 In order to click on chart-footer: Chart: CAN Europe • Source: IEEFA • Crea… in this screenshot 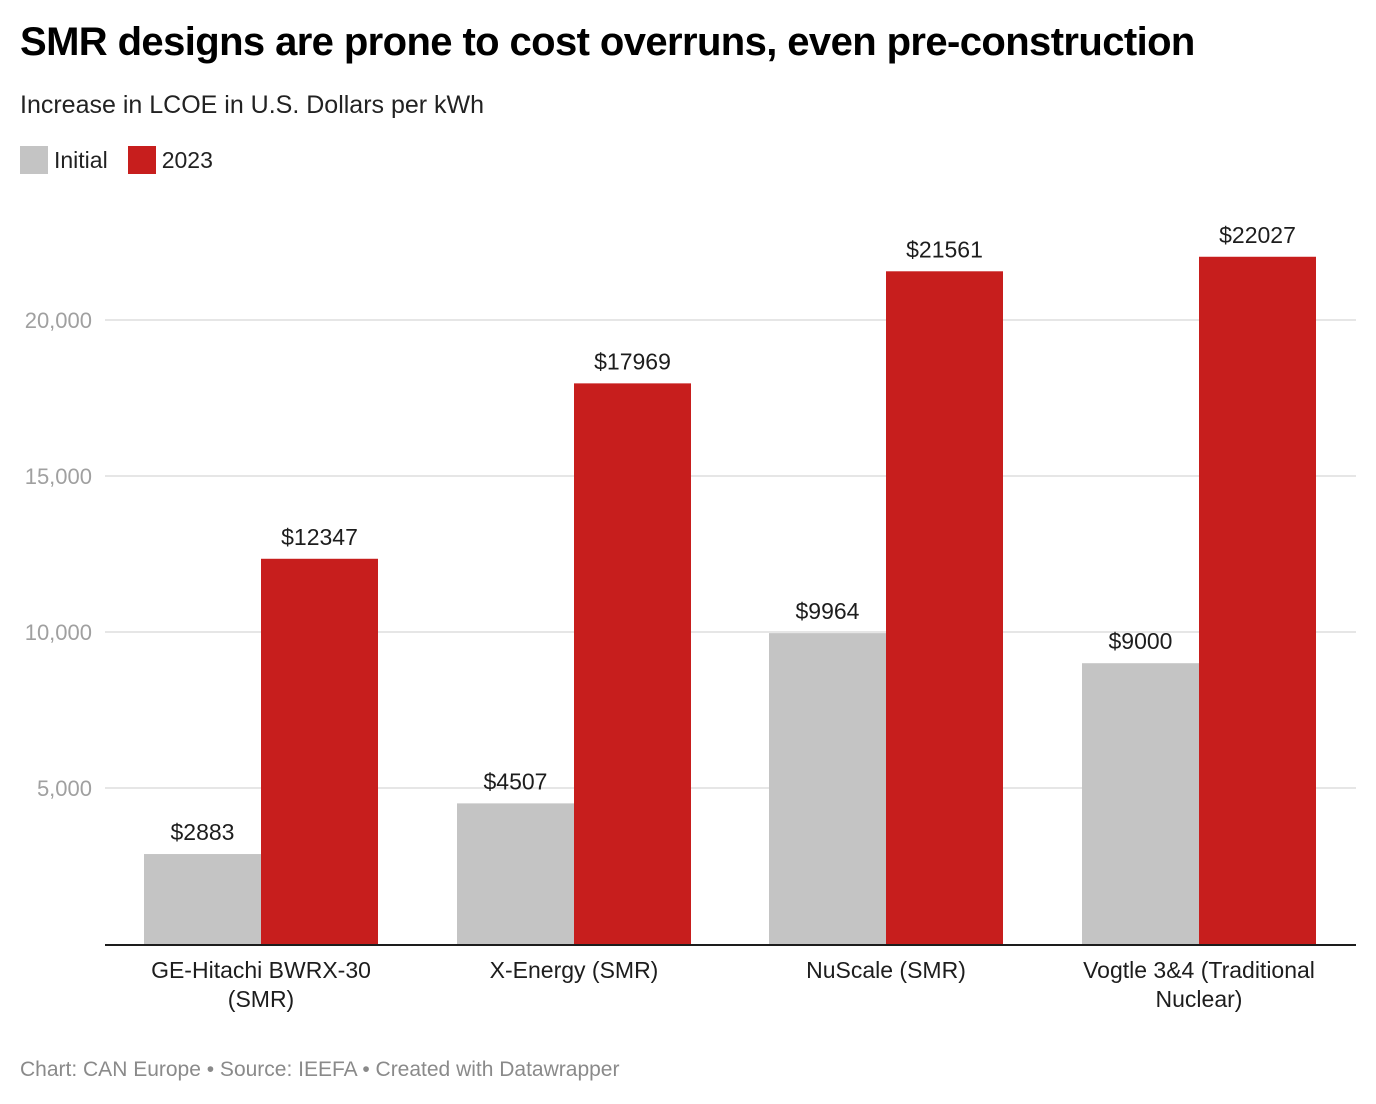, I will do `click(320, 1069)`.